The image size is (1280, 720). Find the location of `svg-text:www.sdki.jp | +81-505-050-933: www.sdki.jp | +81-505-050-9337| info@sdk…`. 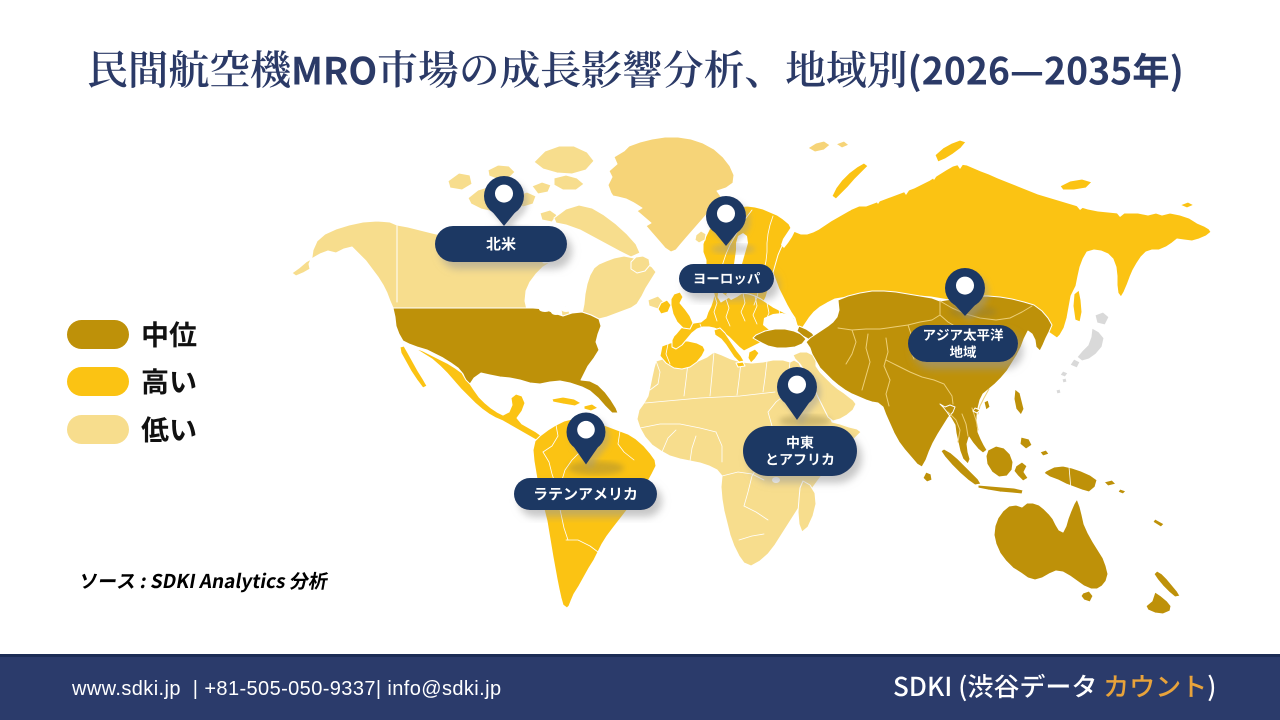

svg-text:www.sdki.jp | +81-505-050-933: www.sdki.jp | +81-505-050-9337| info@sdk… is located at coordinates (286, 689).